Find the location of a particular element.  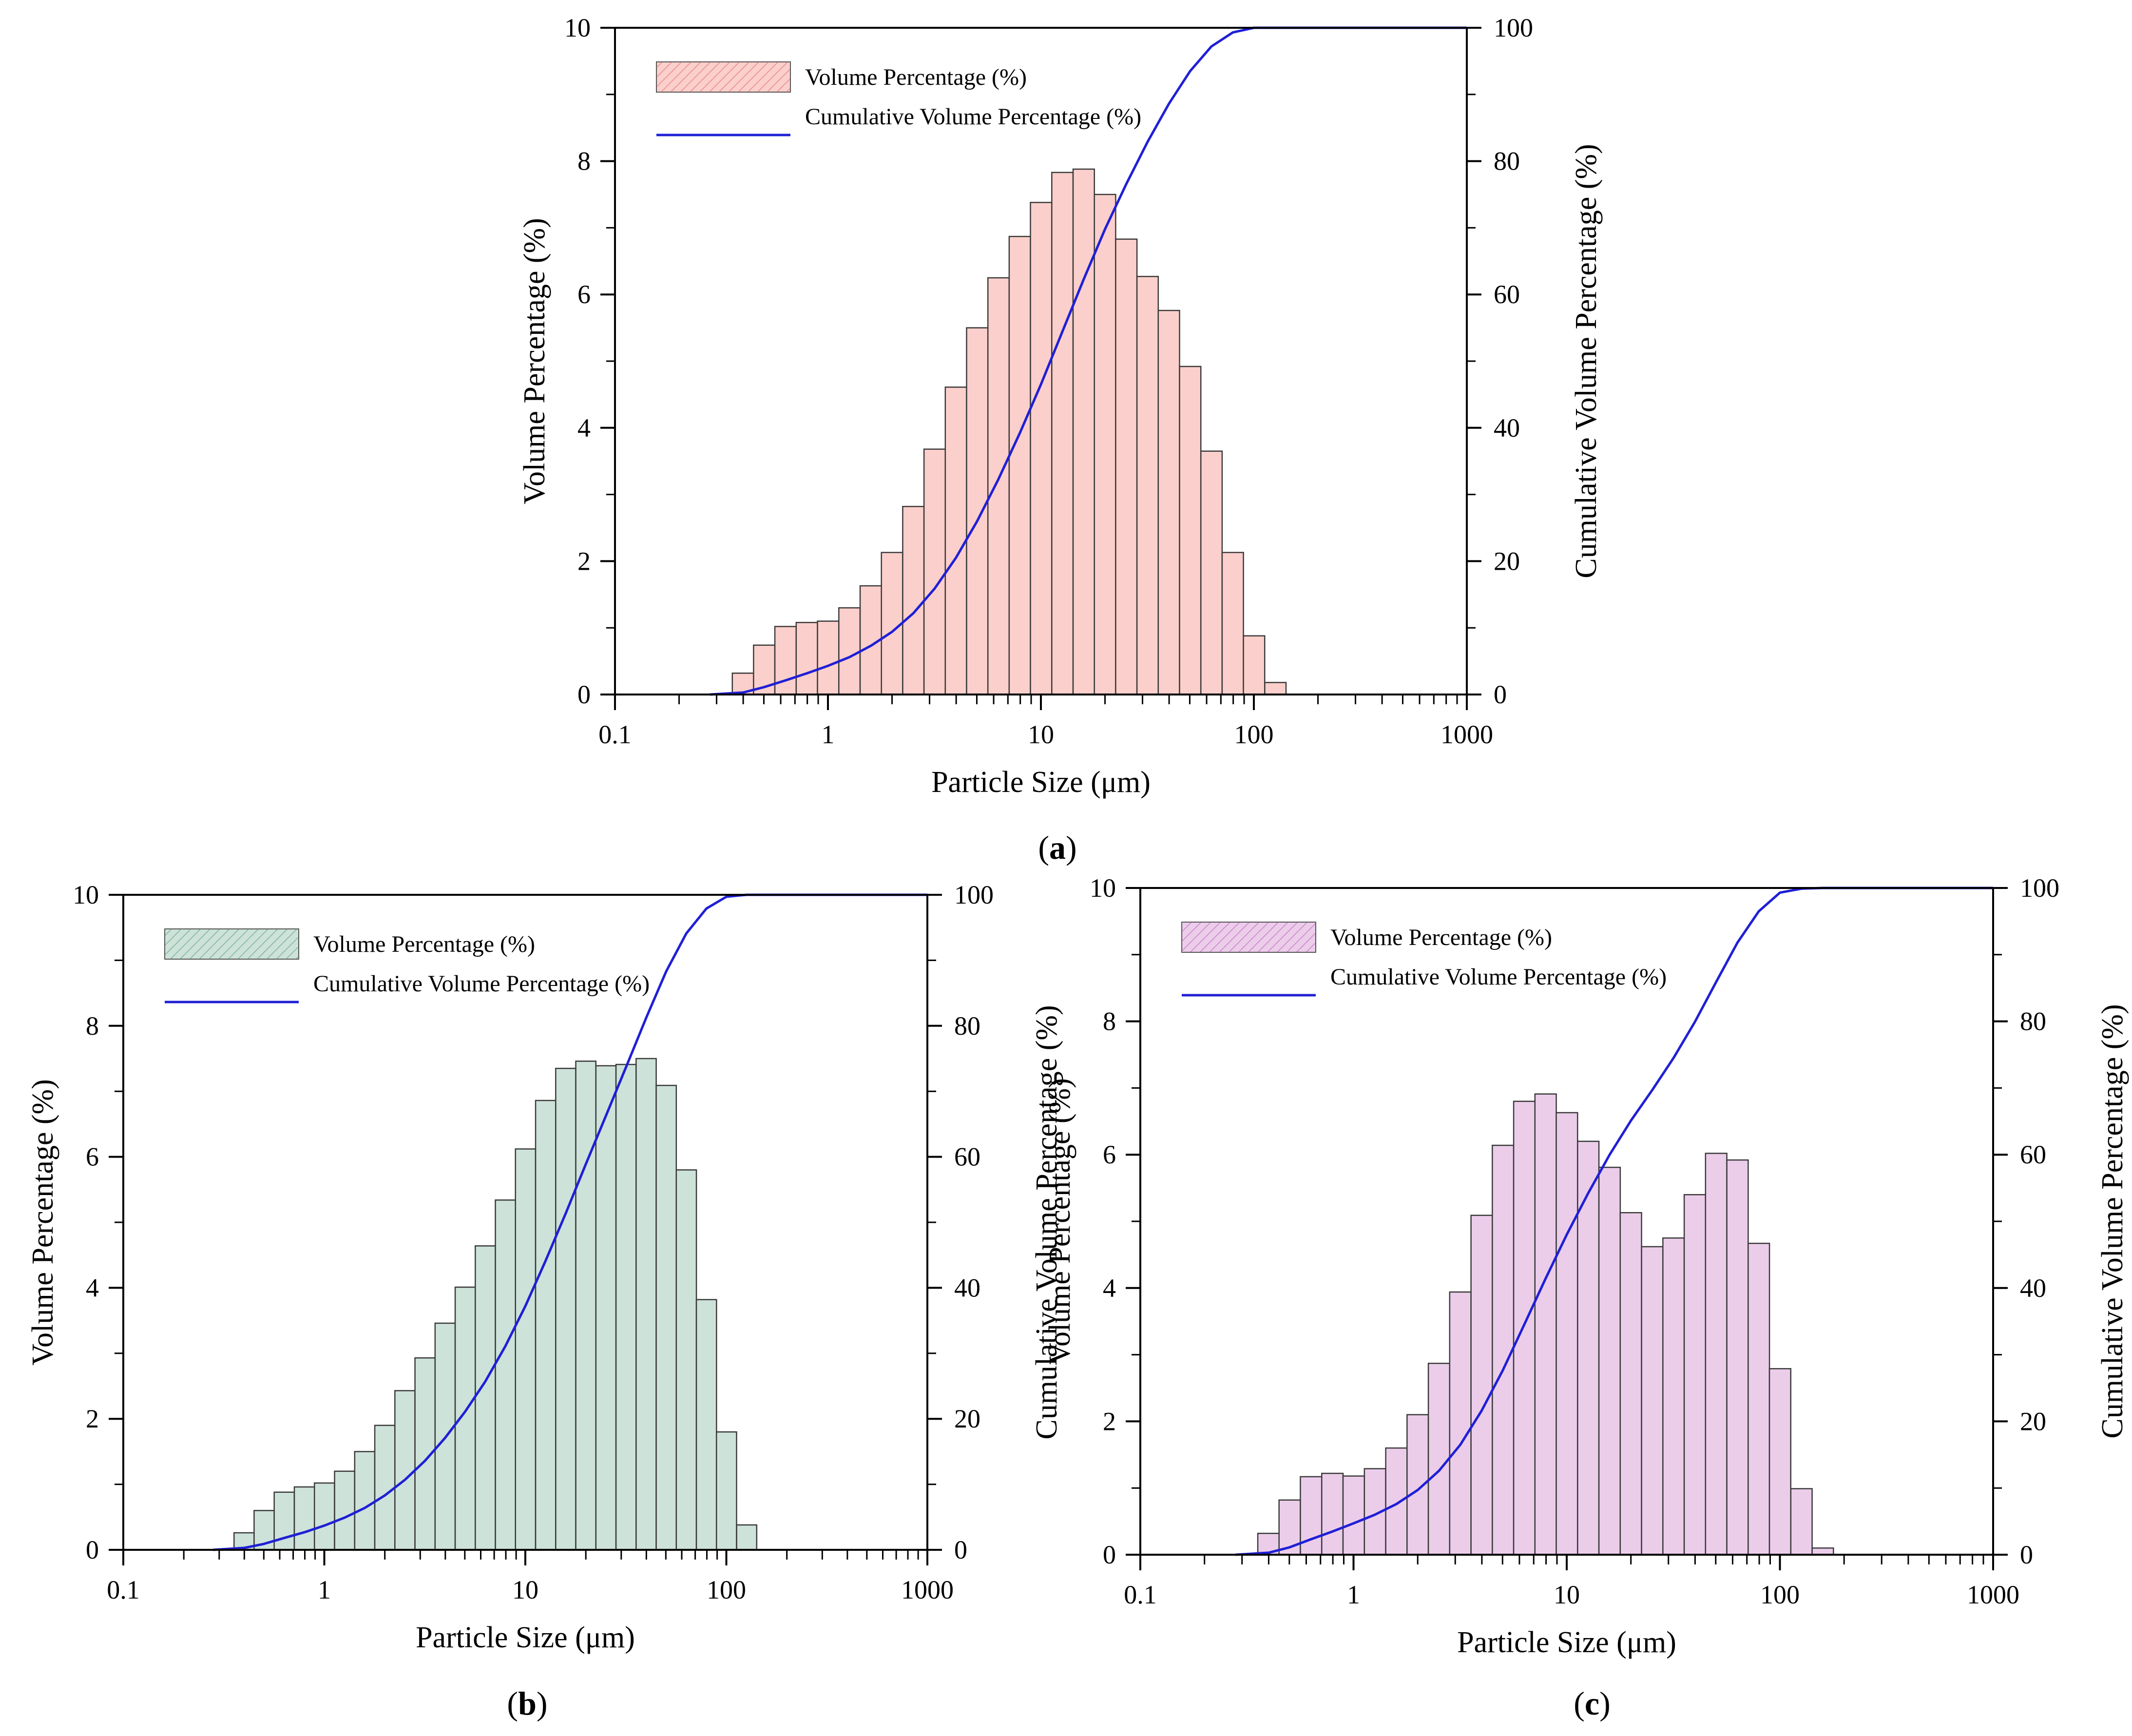

panel-label-paren-close: ) is located at coordinates (1605, 1703).